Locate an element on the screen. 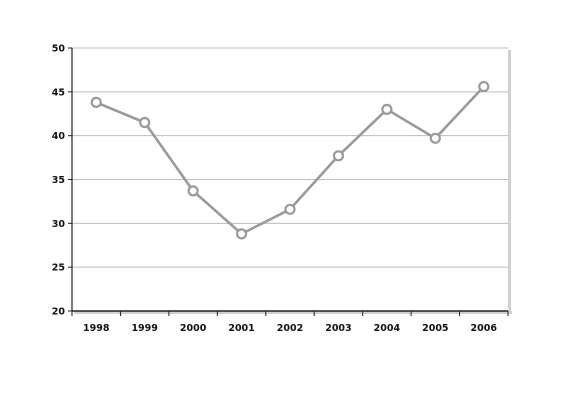 This screenshot has height=400, width=565. frame-shadow-bottom is located at coordinates (293, 312).